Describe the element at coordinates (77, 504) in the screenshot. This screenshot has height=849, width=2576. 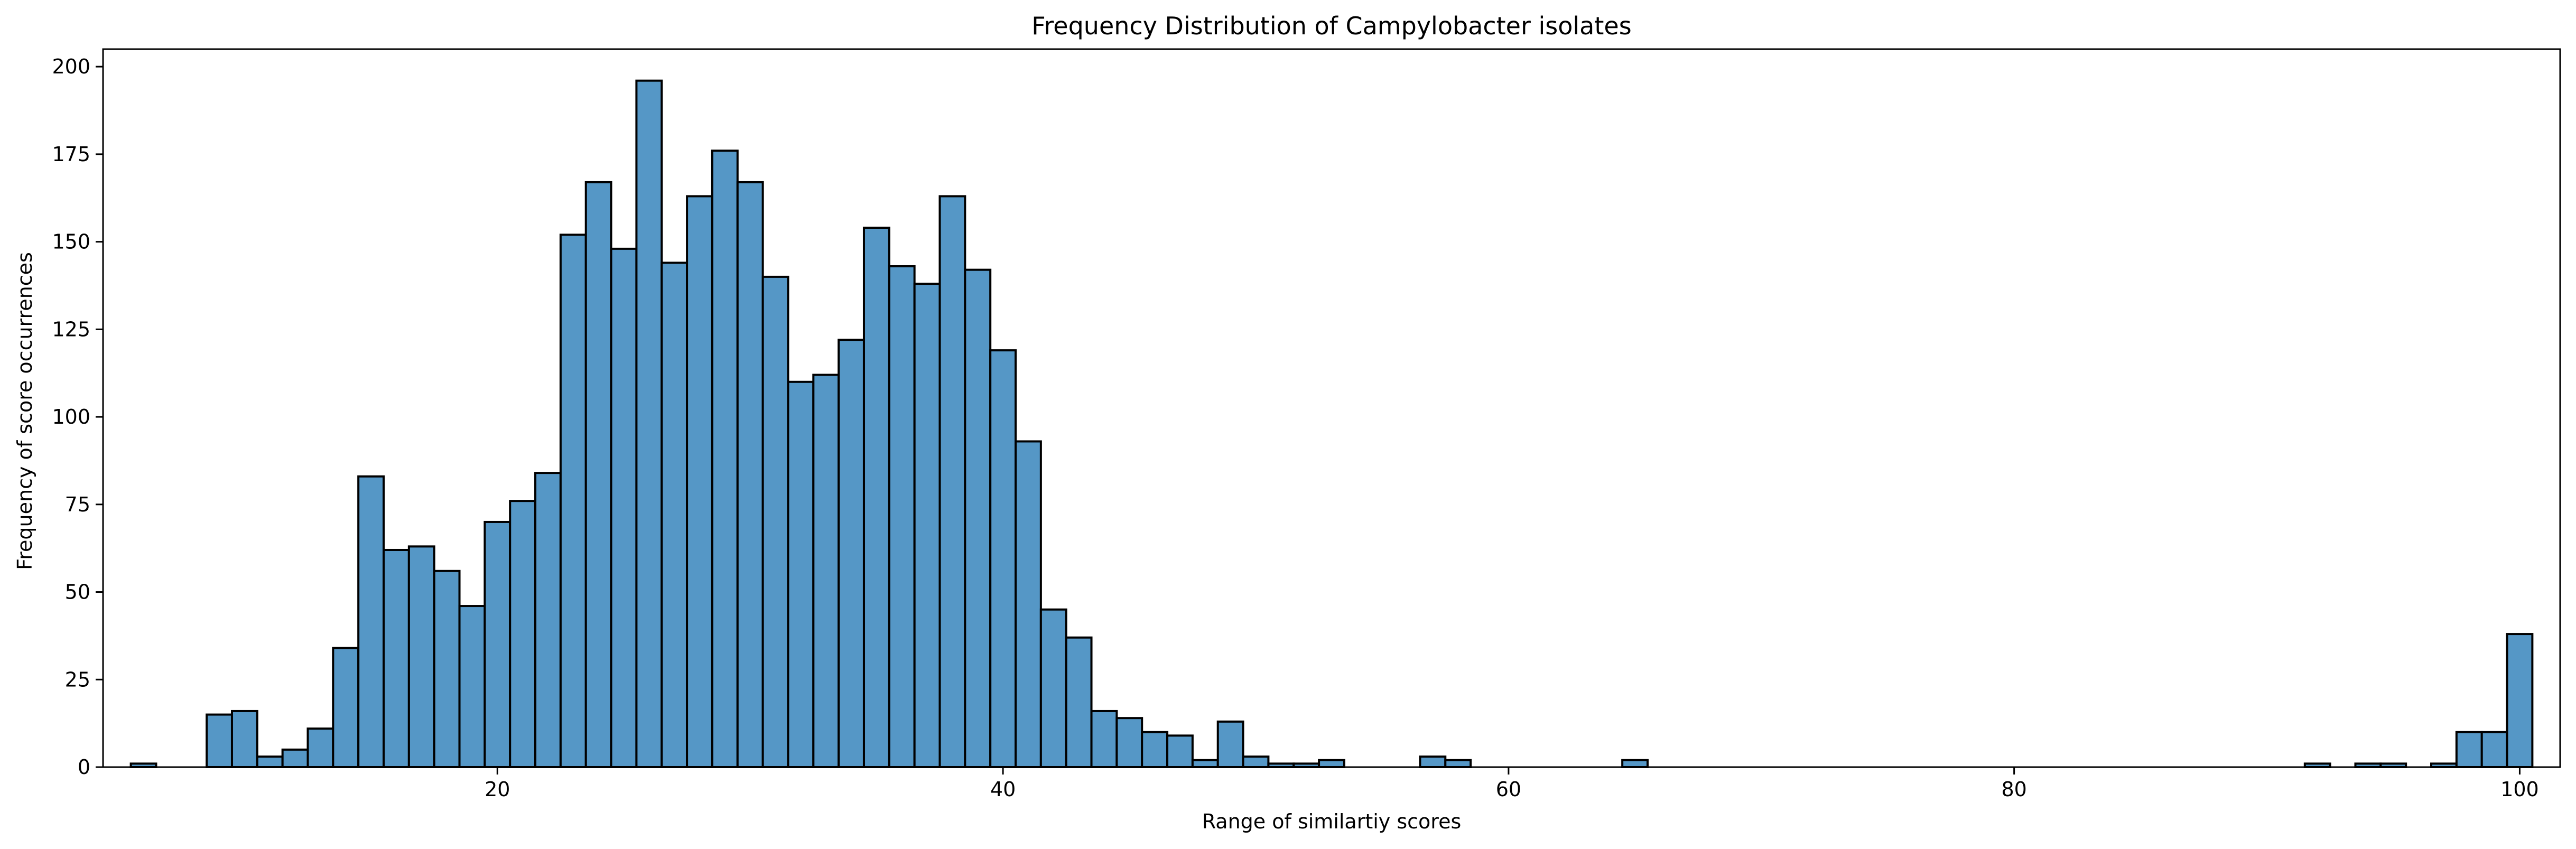
I see `y-tick-label: 75` at that location.